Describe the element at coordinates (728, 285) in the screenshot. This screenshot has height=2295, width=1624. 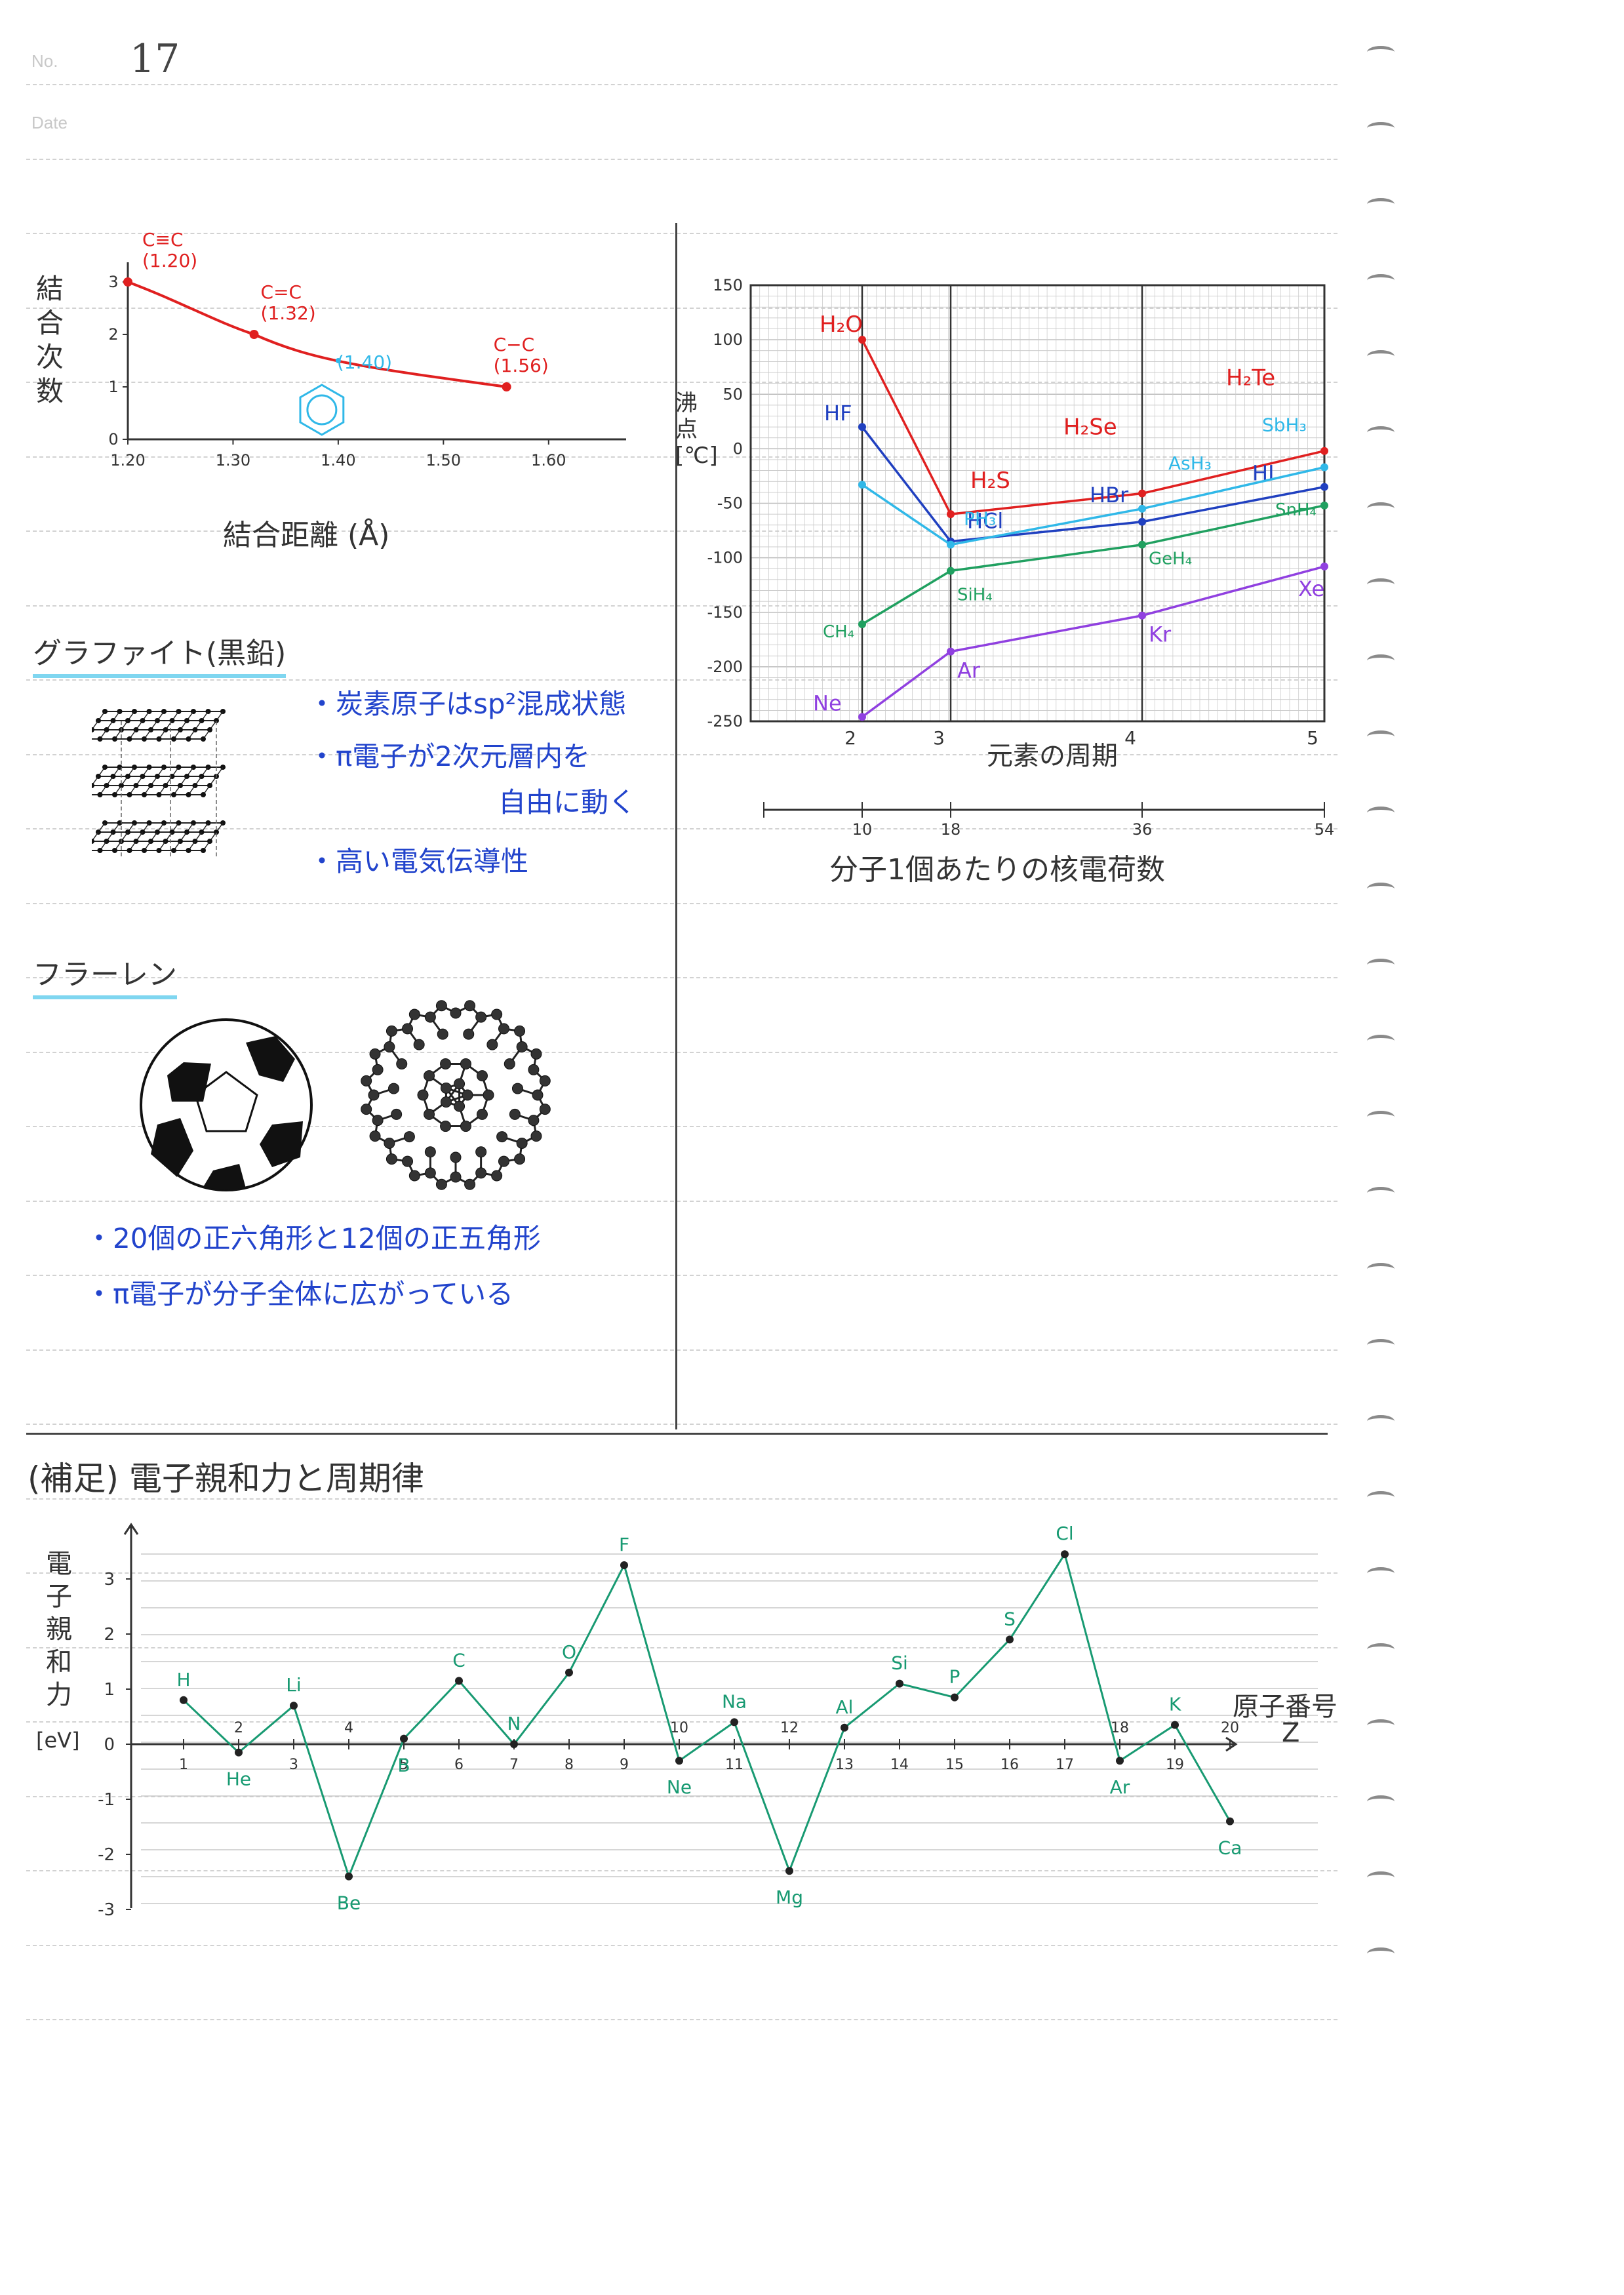
I see `bp-y-tick-label: 150` at that location.